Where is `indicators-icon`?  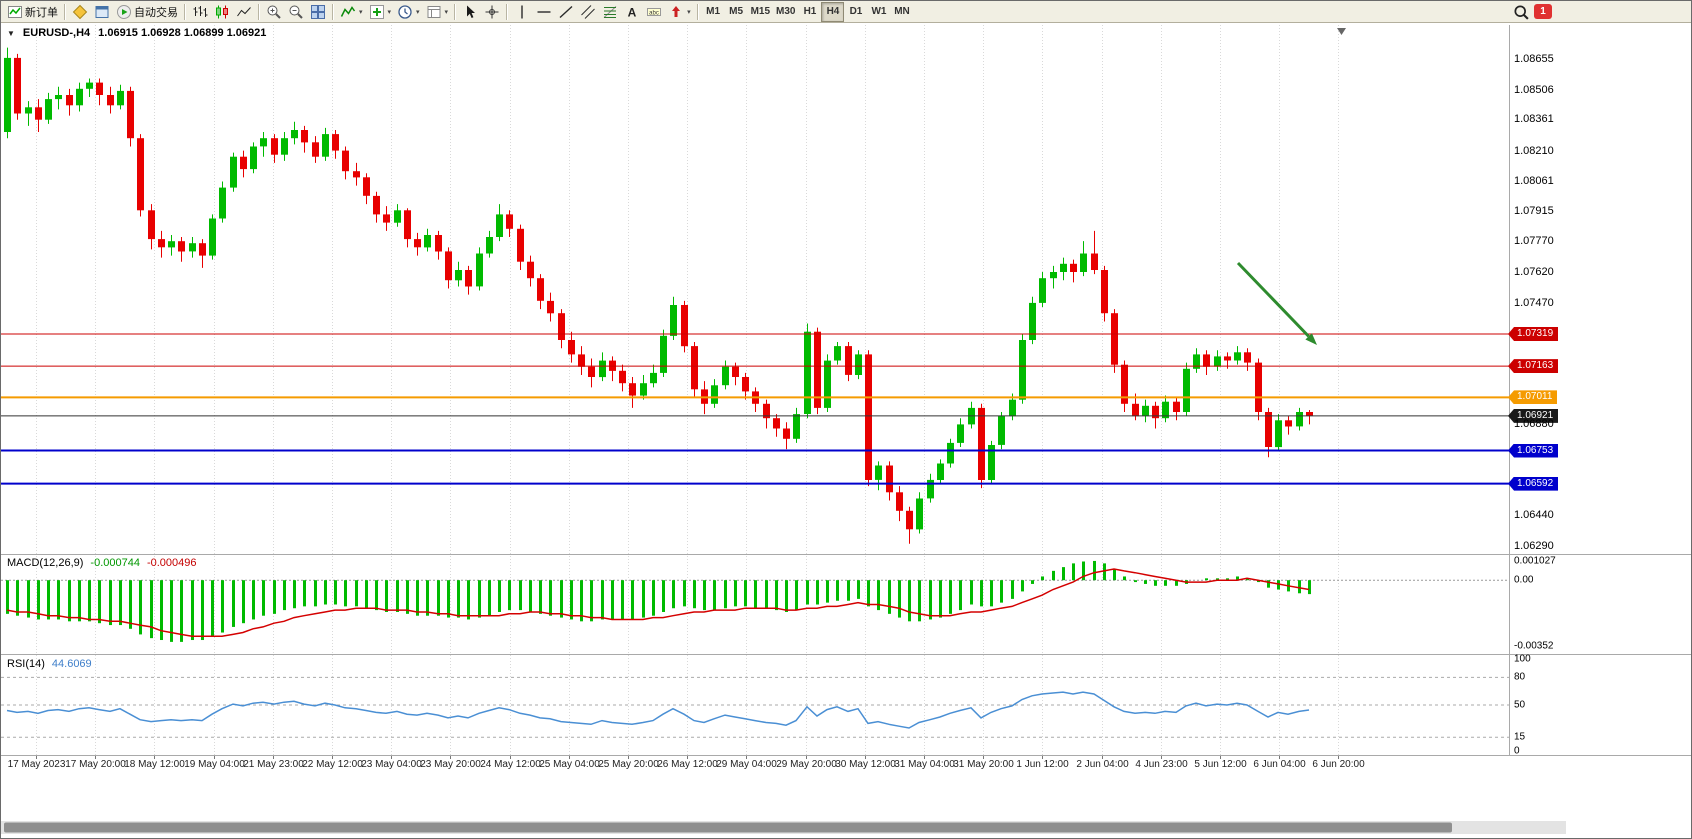
indicators-icon is located at coordinates (348, 12).